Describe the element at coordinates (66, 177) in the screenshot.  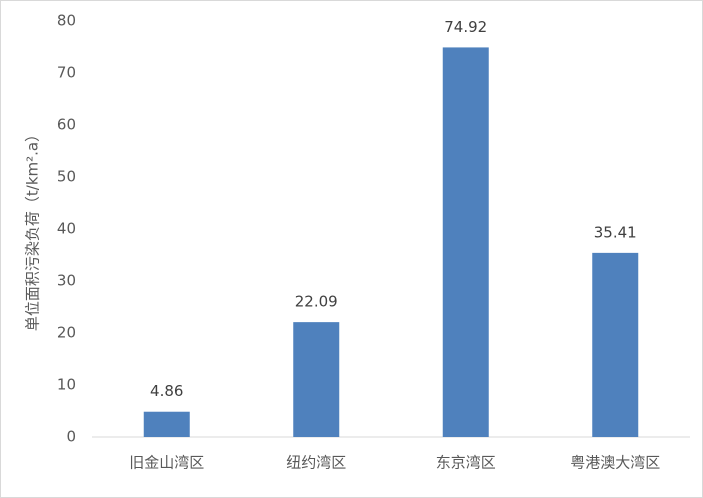
I see `y-tick-label: 50` at that location.